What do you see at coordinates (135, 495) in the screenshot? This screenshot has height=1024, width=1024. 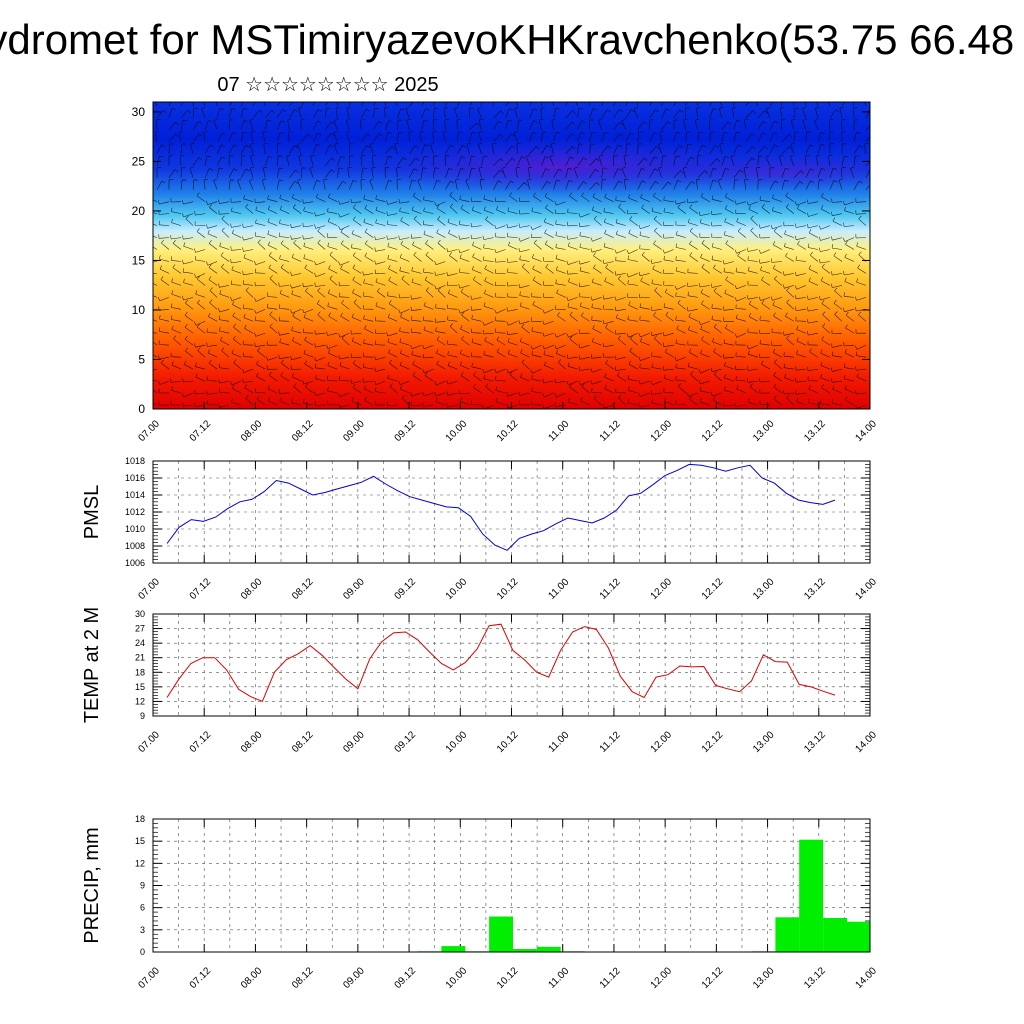 I see `y-tick-label: 1014` at bounding box center [135, 495].